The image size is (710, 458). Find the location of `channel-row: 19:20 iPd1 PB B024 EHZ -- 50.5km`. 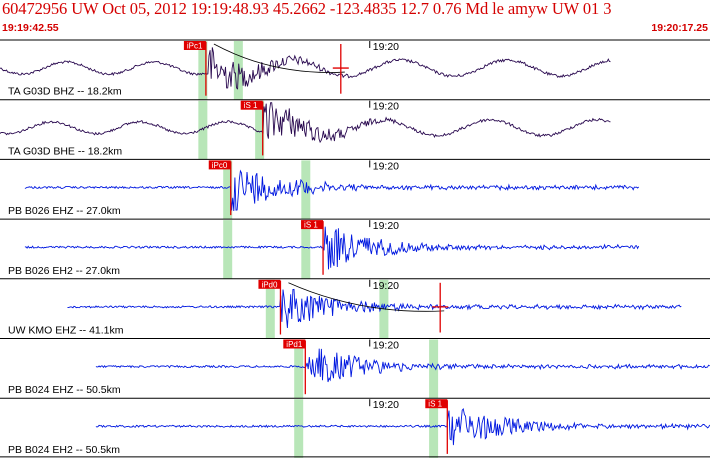

channel-row: 19:20 iPd1 PB B024 EHZ -- 50.5km is located at coordinates (355, 368).